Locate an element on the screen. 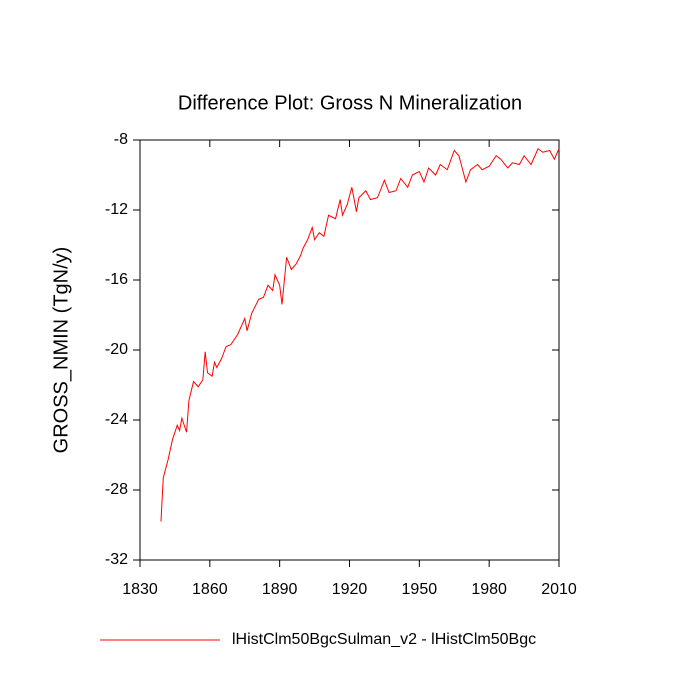 This screenshot has width=700, height=700. x-tick-label: 1950 is located at coordinates (420, 589).